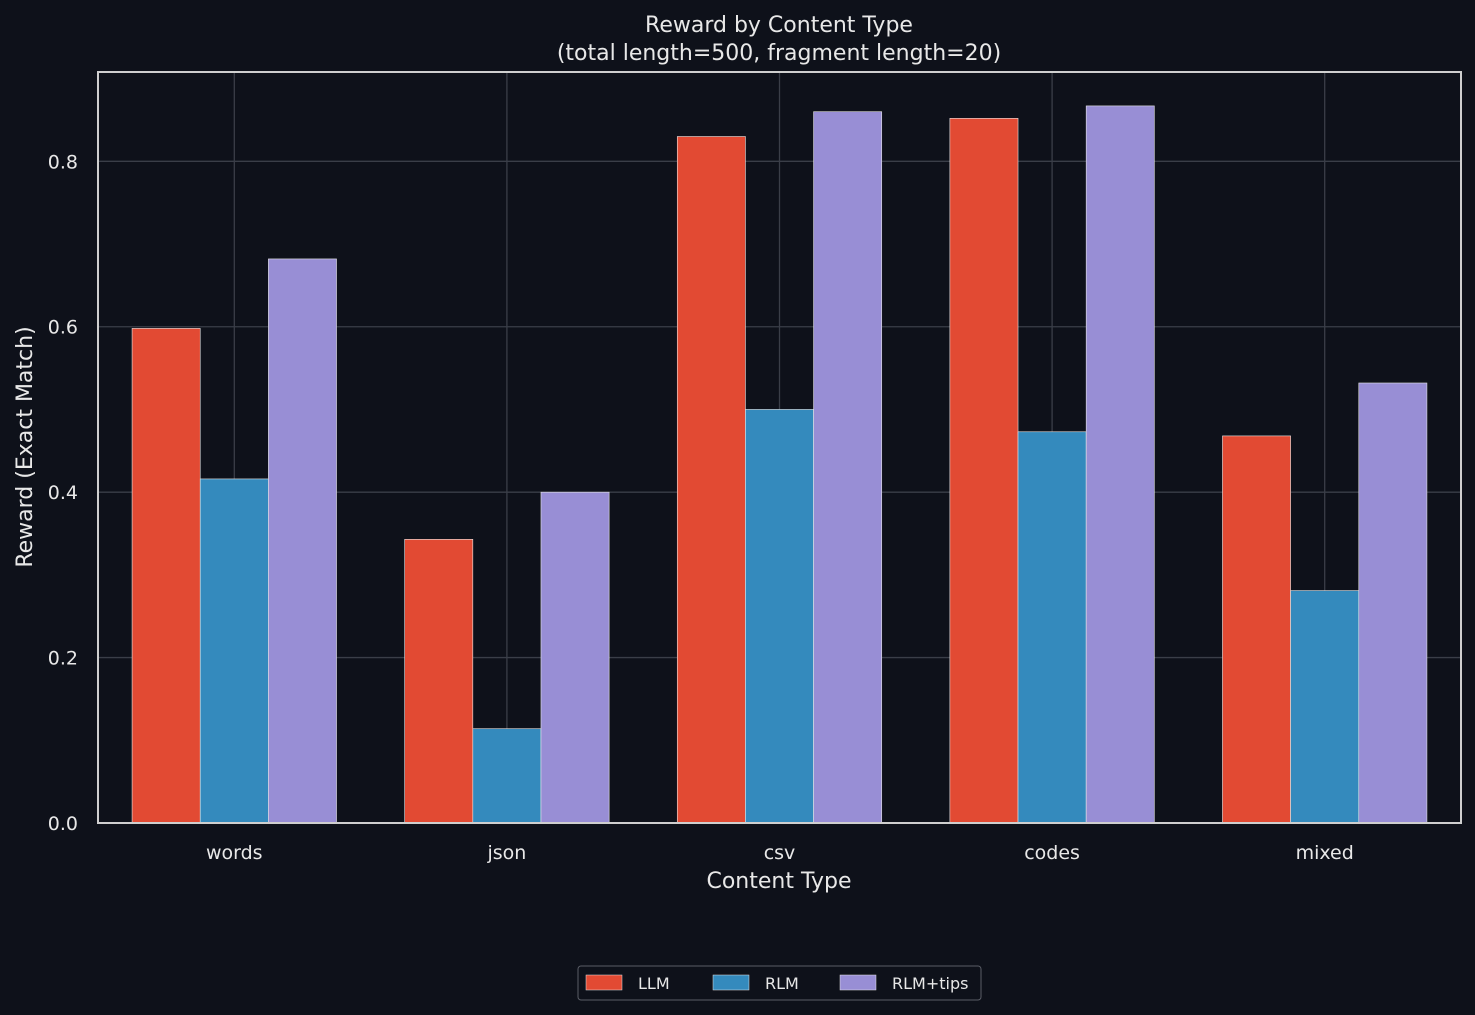 The height and width of the screenshot is (1015, 1475). I want to click on y-tick-label: 0.8, so click(63, 162).